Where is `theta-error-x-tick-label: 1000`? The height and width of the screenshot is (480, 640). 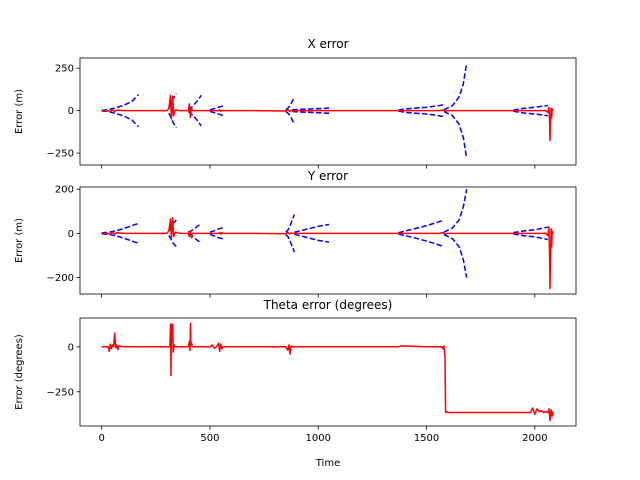
theta-error-x-tick-label: 1000 is located at coordinates (318, 438).